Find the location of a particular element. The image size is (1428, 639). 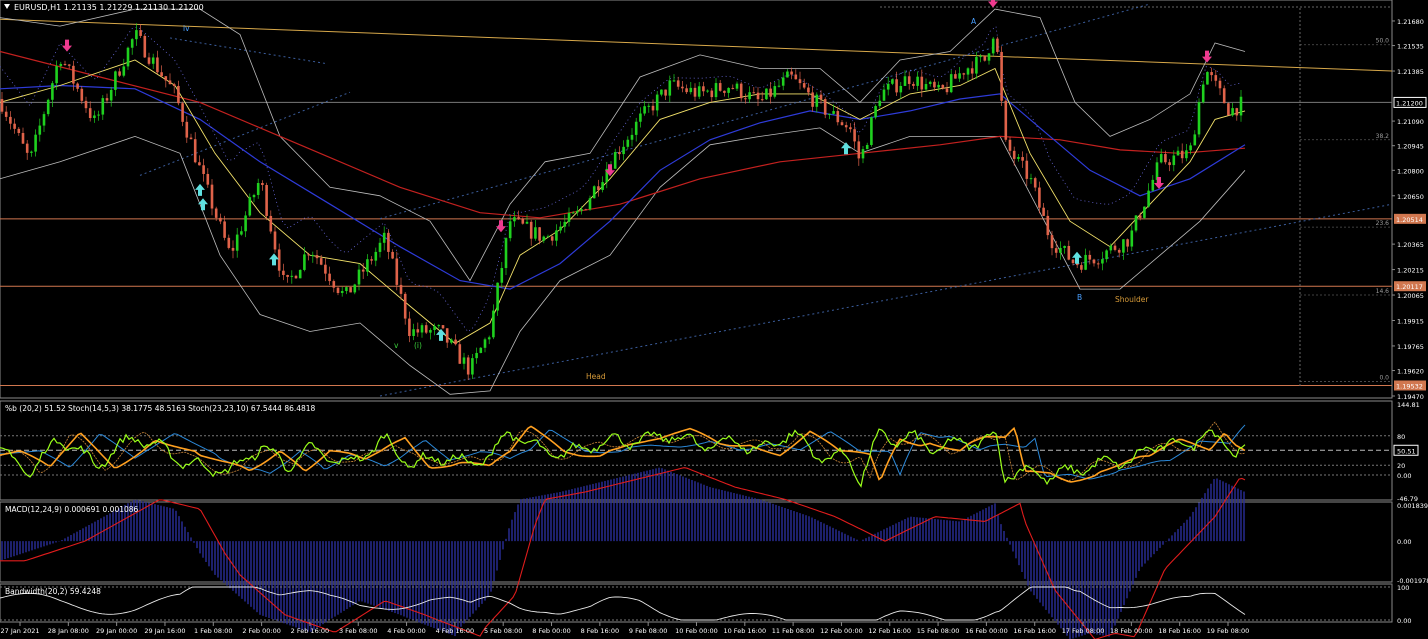

time-tick-label: 1 Feb 08:00 is located at coordinates (213, 631).